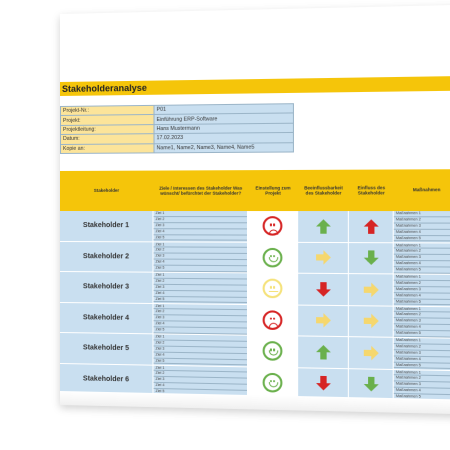  Describe the element at coordinates (371, 190) in the screenshot. I see `header-influence: Einfluss des Stakeholder` at that location.